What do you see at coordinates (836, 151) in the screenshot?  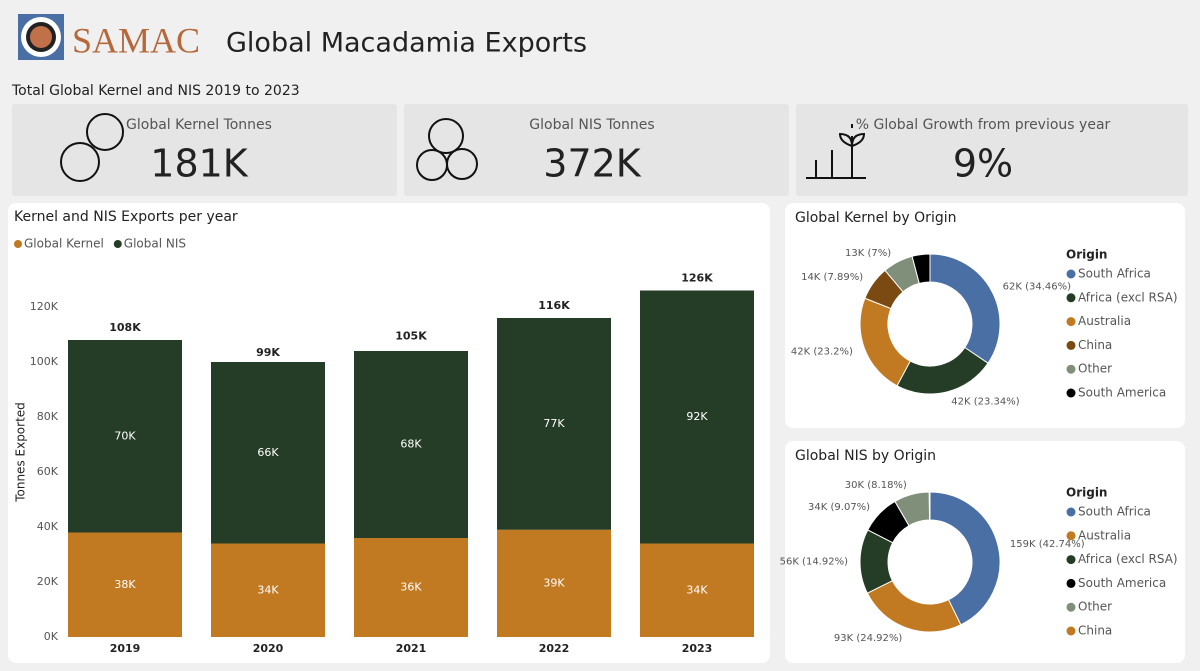 I see `growth-icon` at bounding box center [836, 151].